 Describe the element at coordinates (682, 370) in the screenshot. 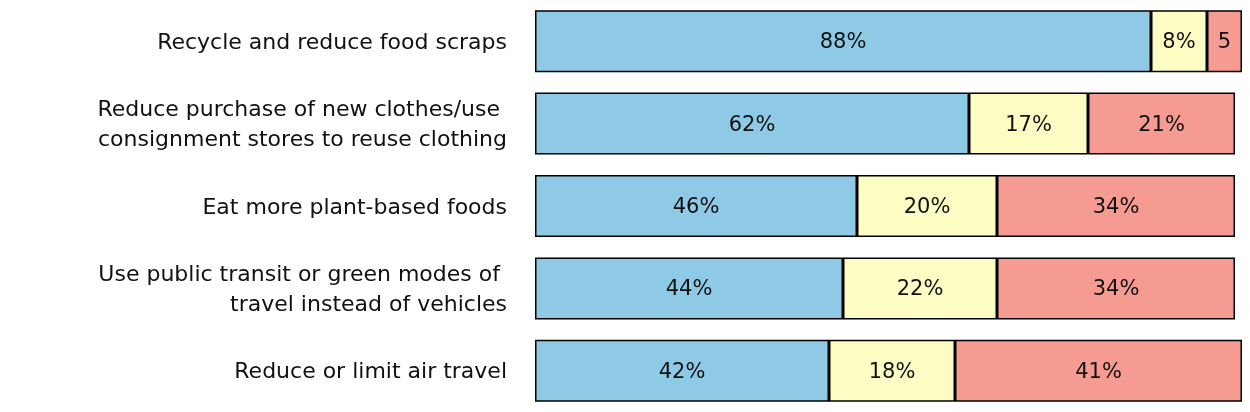

I see `data-label: 42%` at that location.